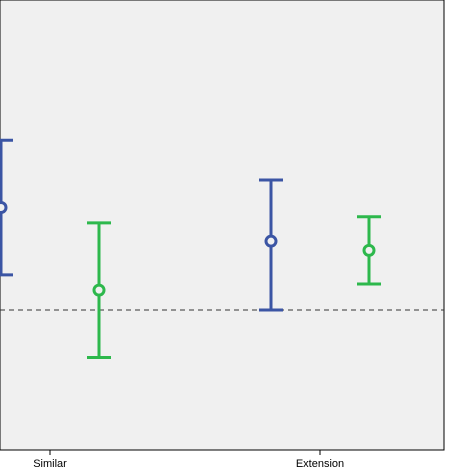 This screenshot has height=474, width=474. I want to click on x-tick-label-similar: Similar, so click(50, 464).